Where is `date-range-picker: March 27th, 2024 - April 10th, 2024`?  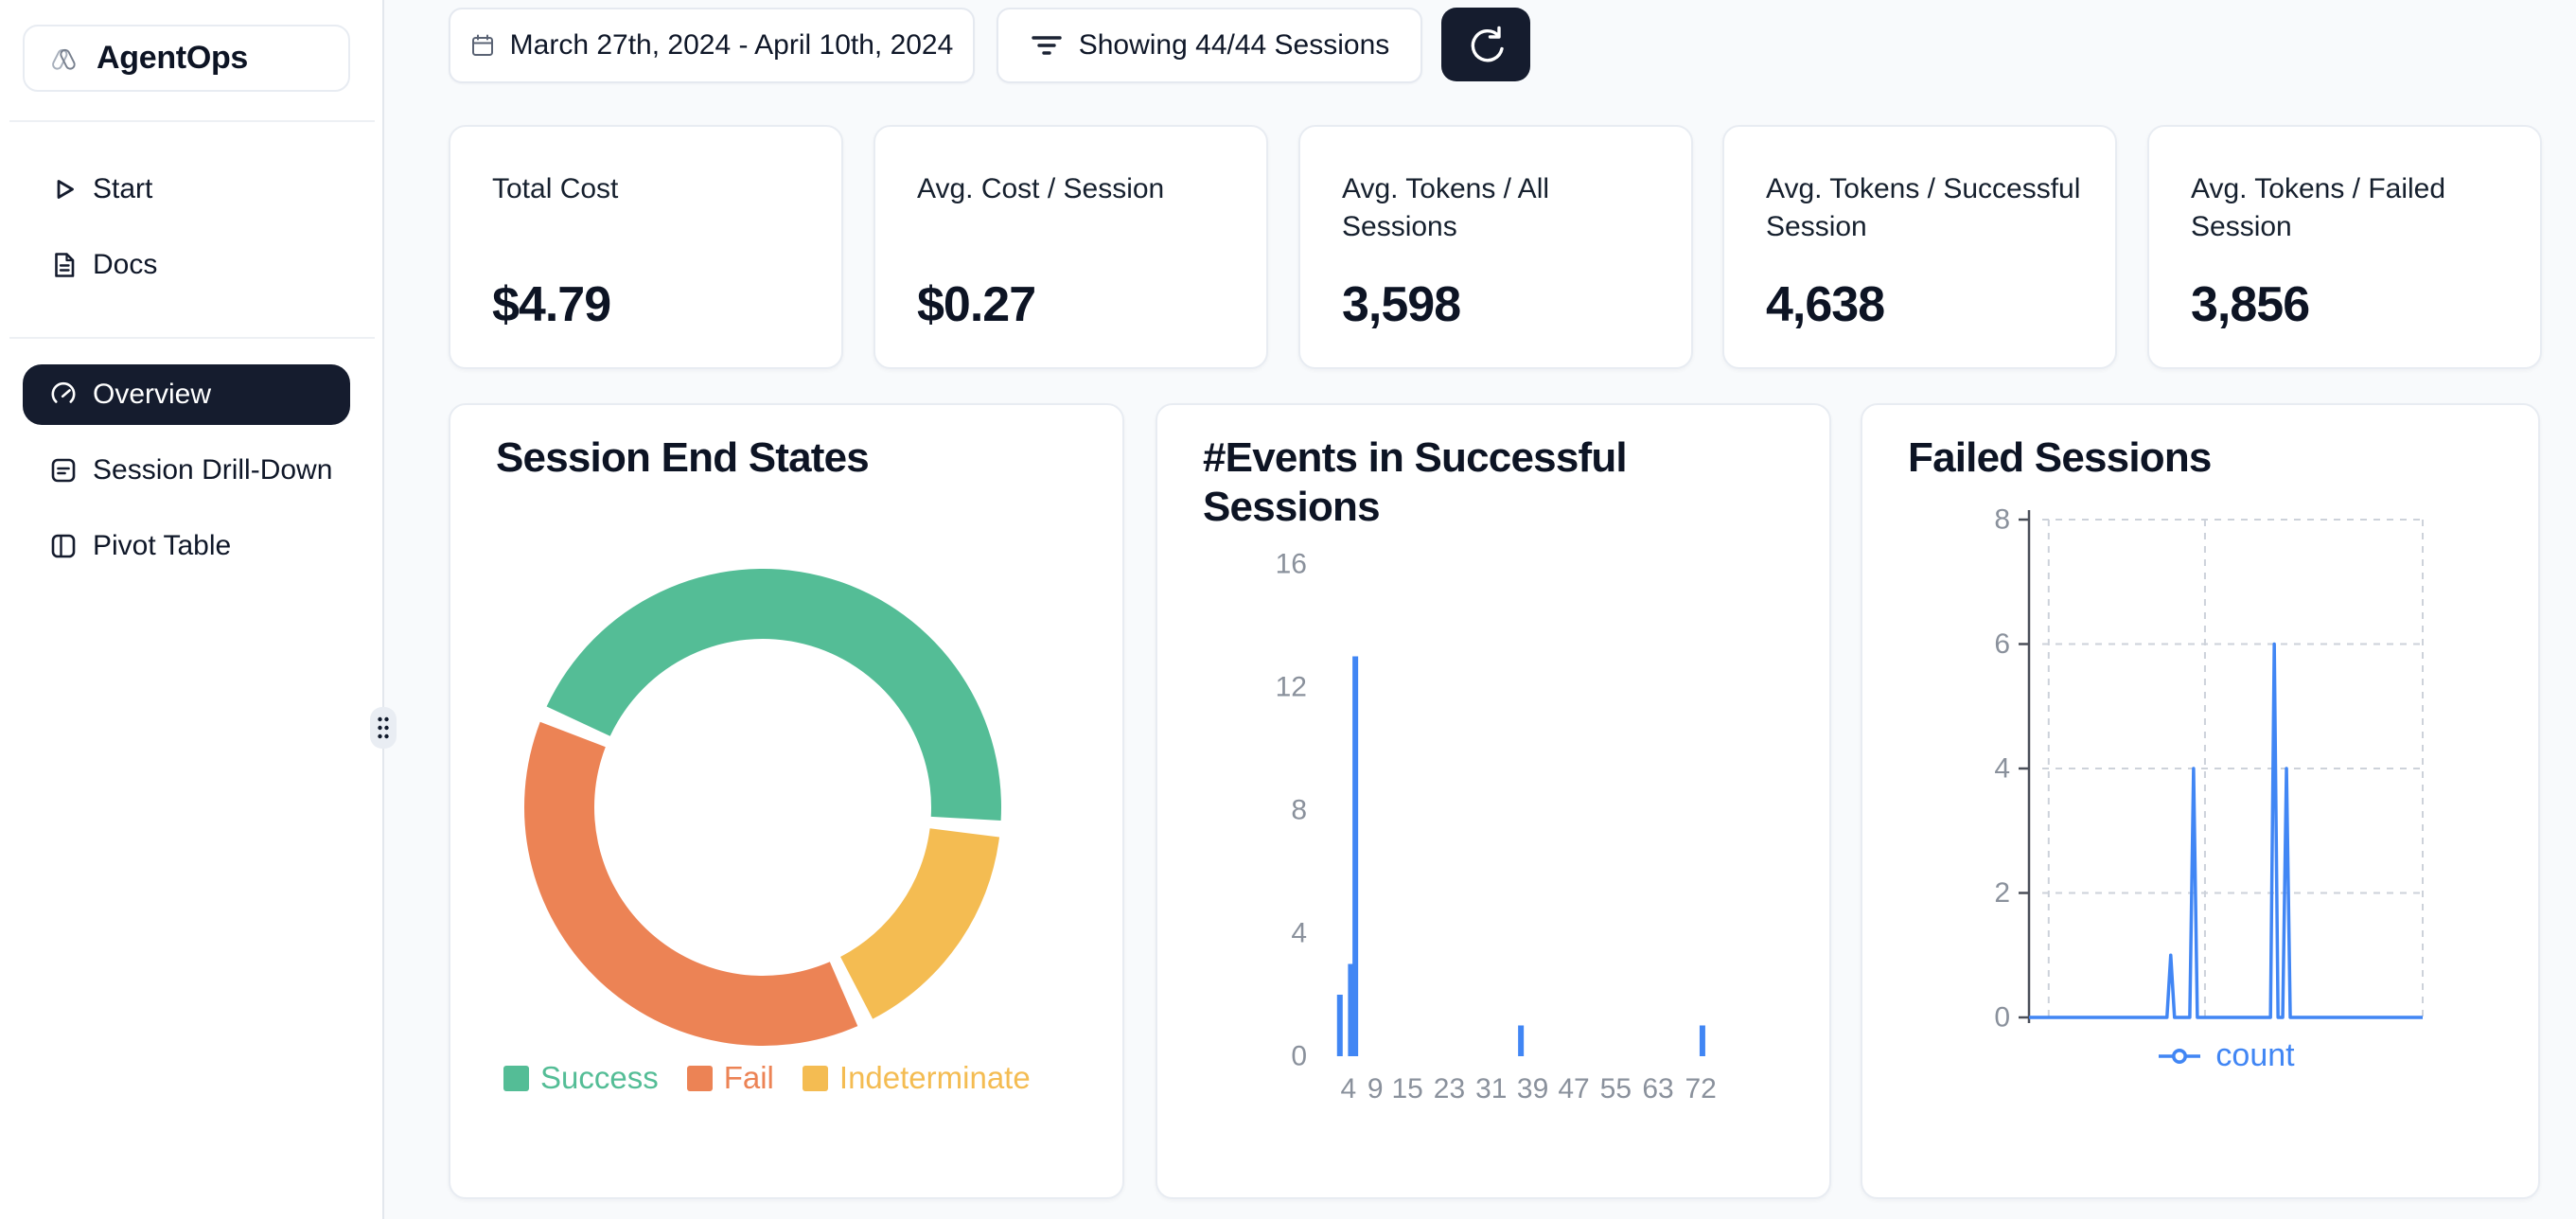 date-range-picker: March 27th, 2024 - April 10th, 2024 is located at coordinates (712, 45).